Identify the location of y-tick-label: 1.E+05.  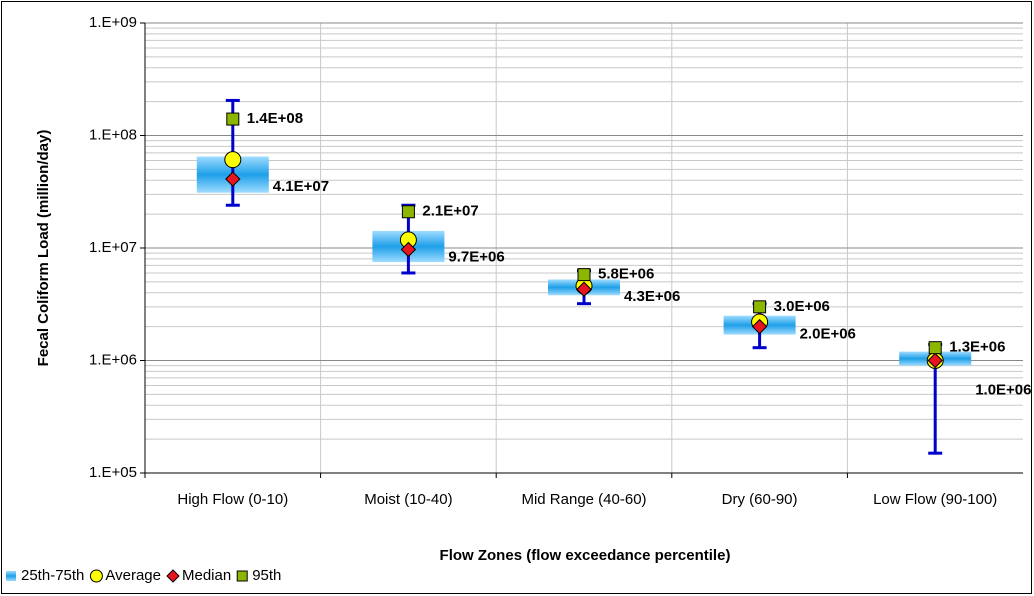
(113, 472).